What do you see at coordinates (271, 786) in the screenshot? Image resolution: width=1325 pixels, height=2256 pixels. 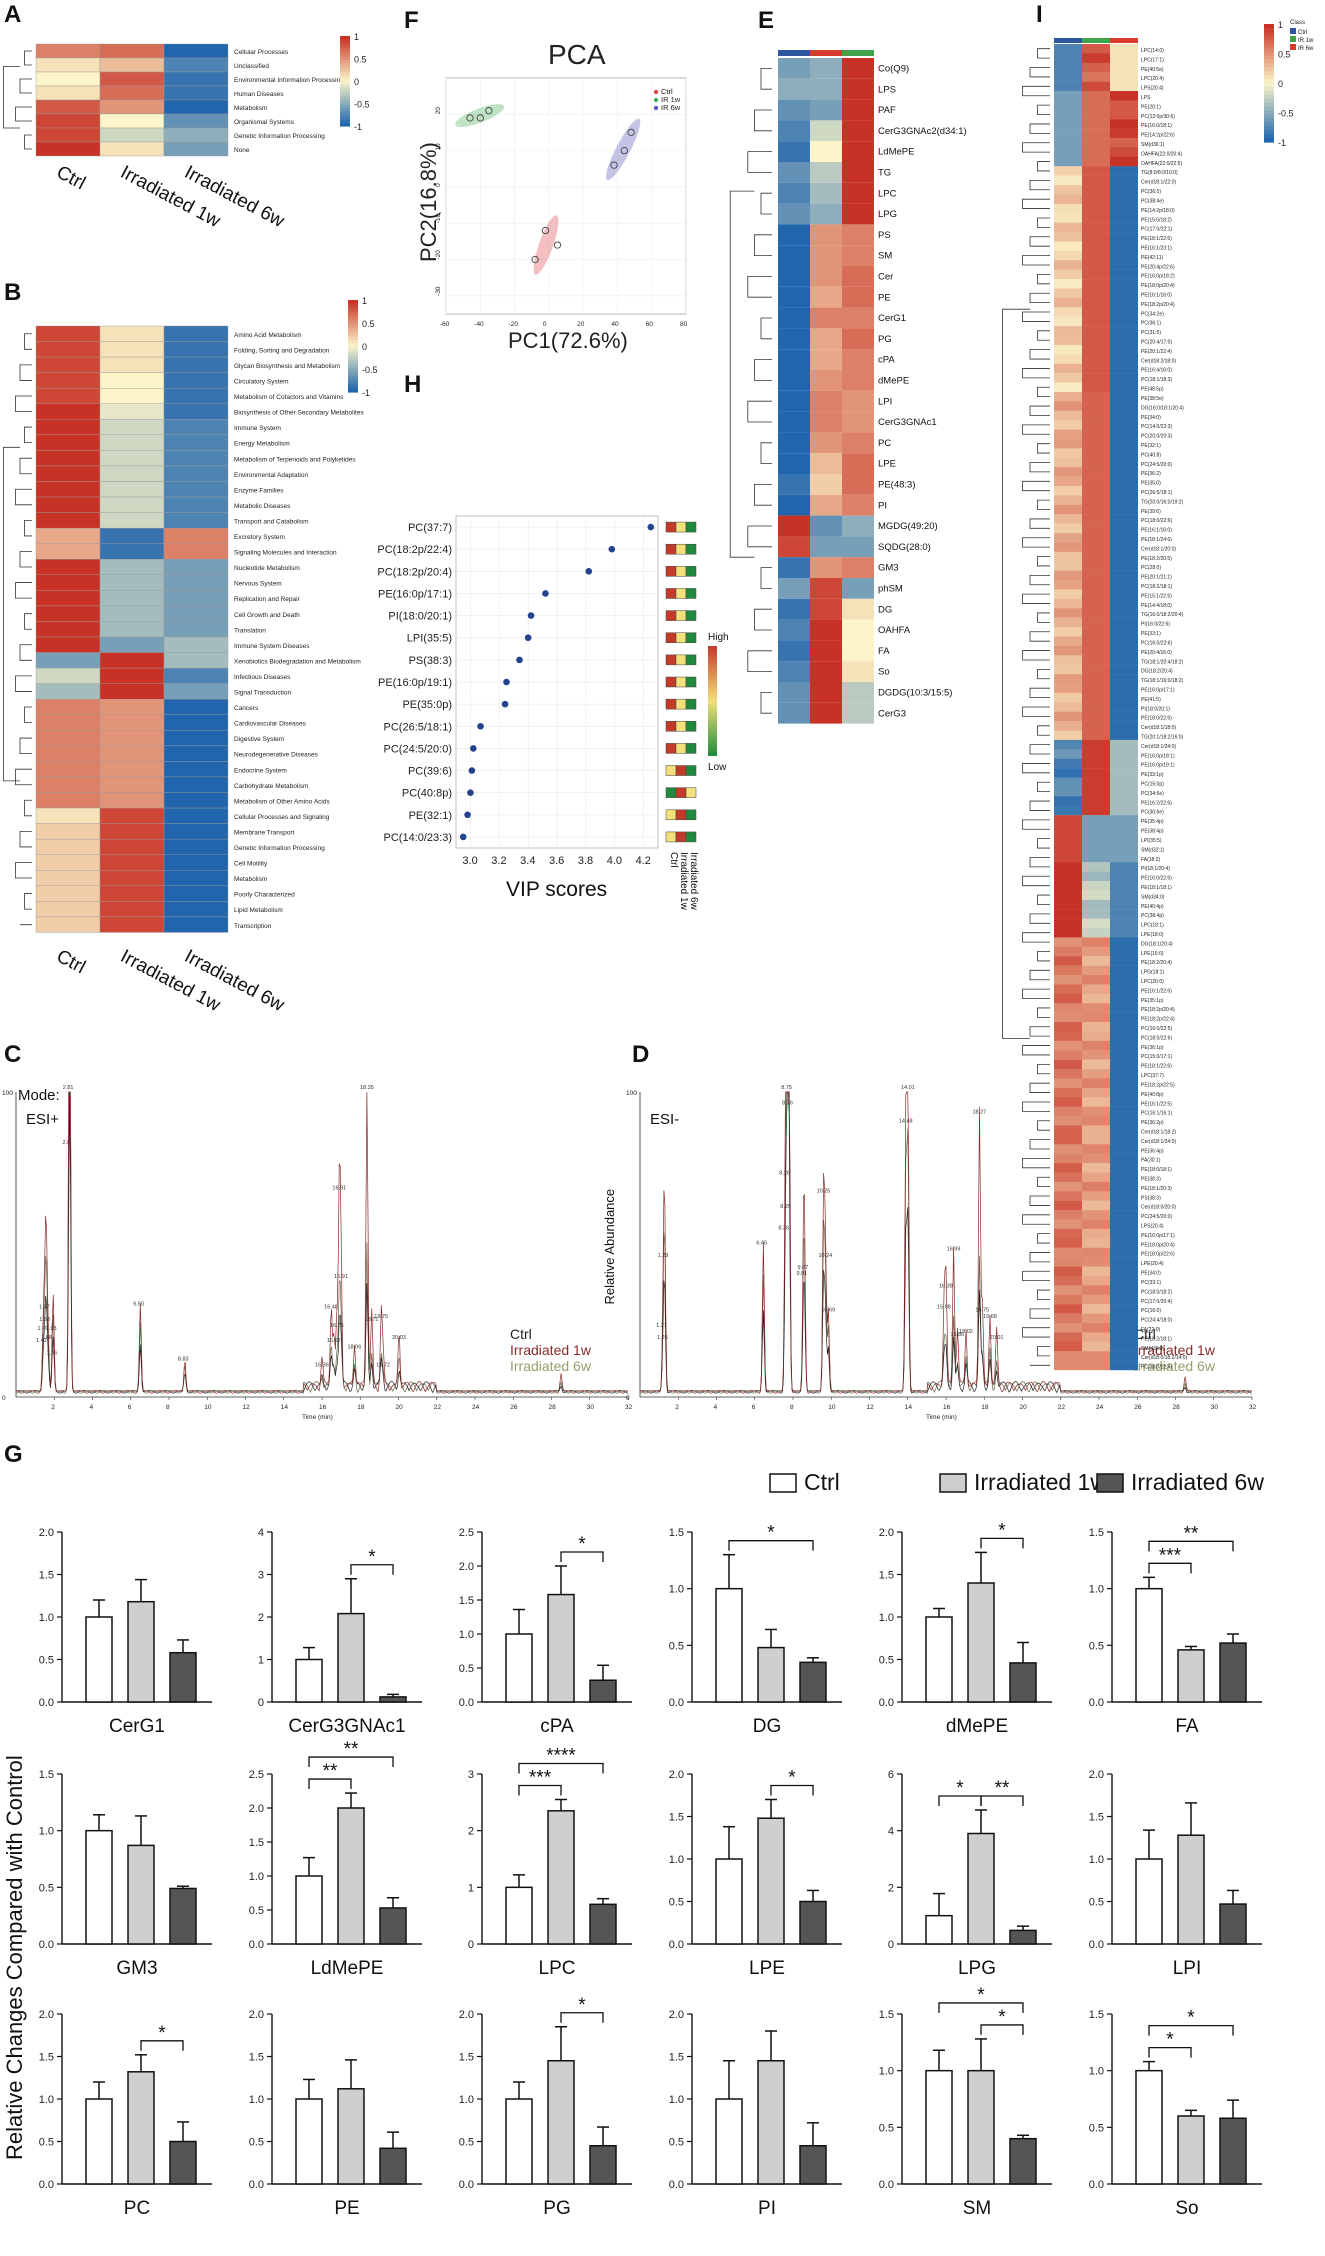 I see `heatmap-row-label: Carbohydrate Metabolism` at bounding box center [271, 786].